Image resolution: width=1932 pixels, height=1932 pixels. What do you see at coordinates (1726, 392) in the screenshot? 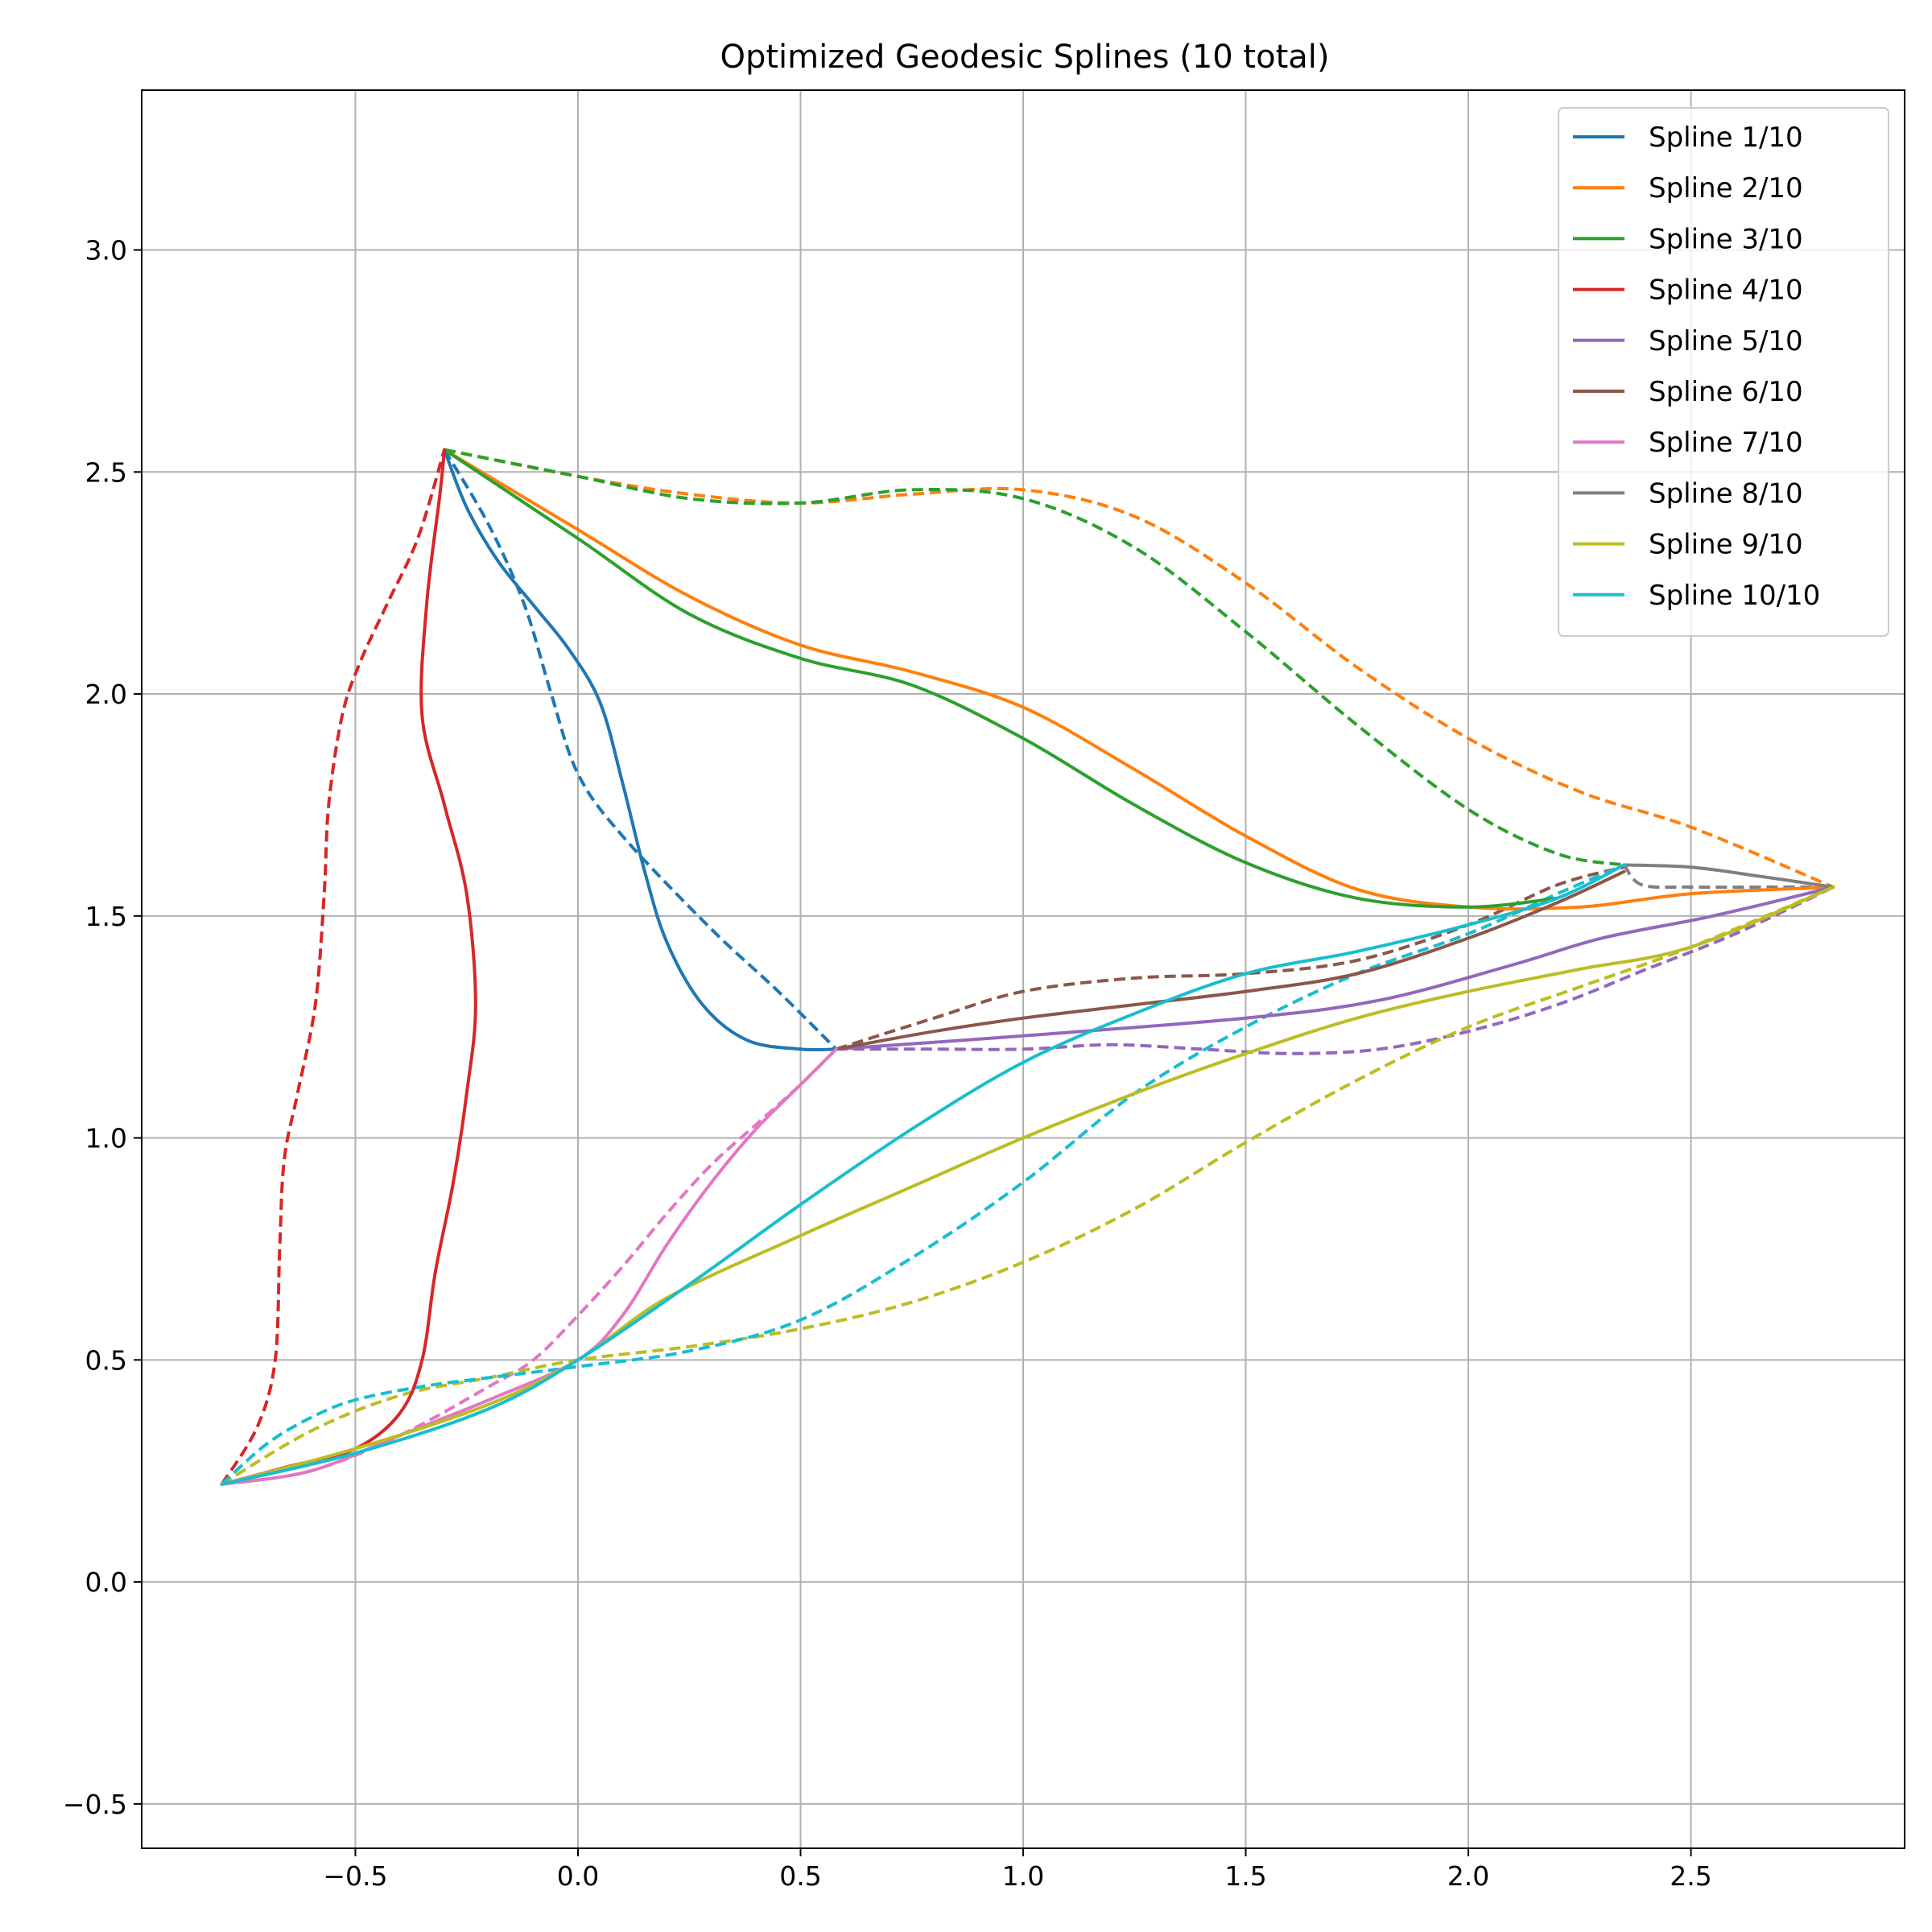
I see `legend-label-6: Spline 6/10` at bounding box center [1726, 392].